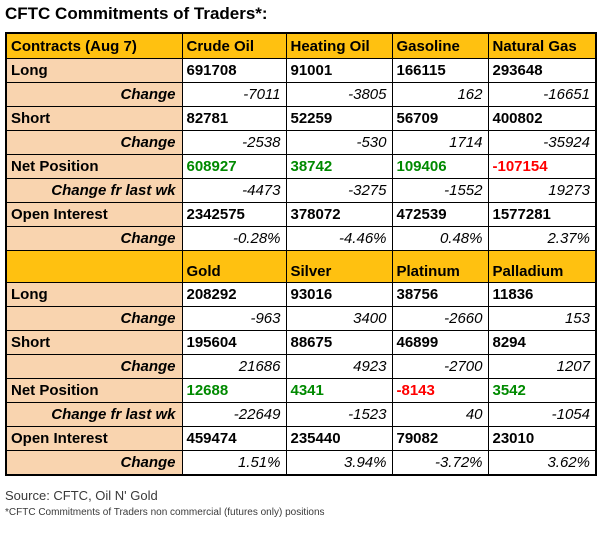  I want to click on change-cell: 2.37%, so click(542, 238).